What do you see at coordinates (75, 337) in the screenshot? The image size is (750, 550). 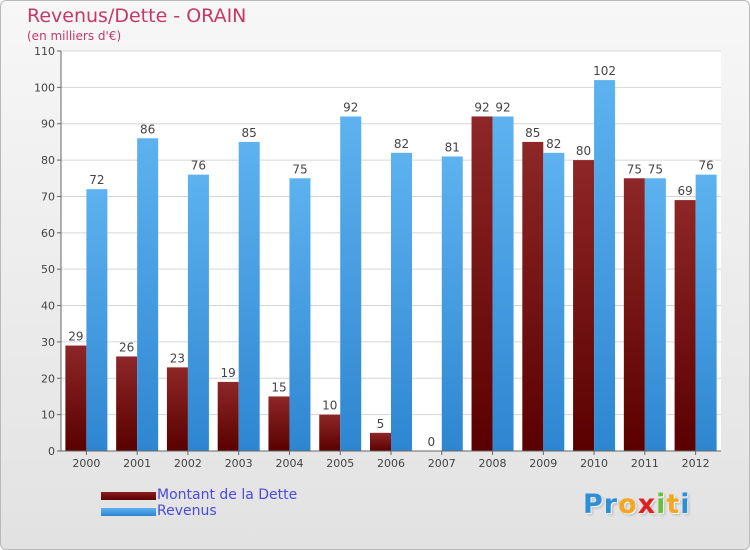 I see `data-label-dette: 29` at bounding box center [75, 337].